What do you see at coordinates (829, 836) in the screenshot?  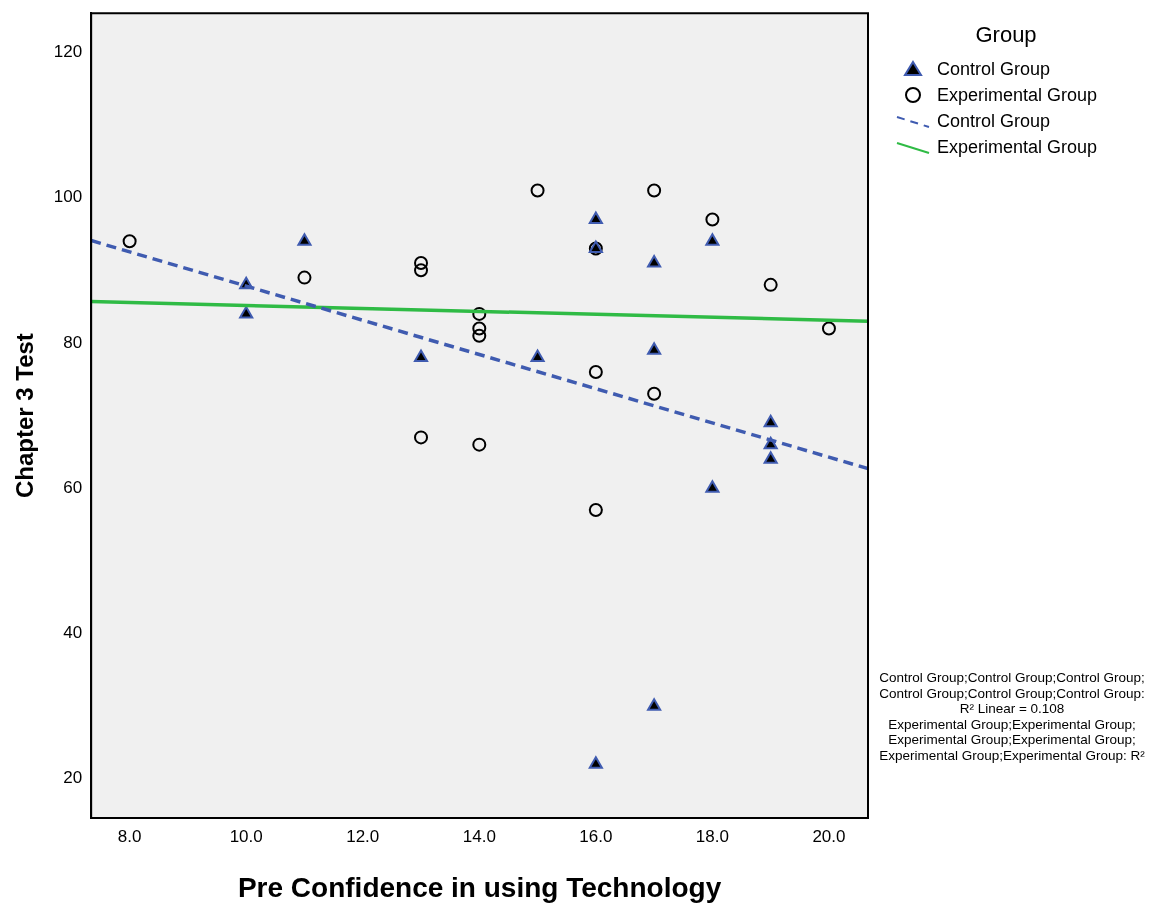 I see `x-tick-label: 20.0` at bounding box center [829, 836].